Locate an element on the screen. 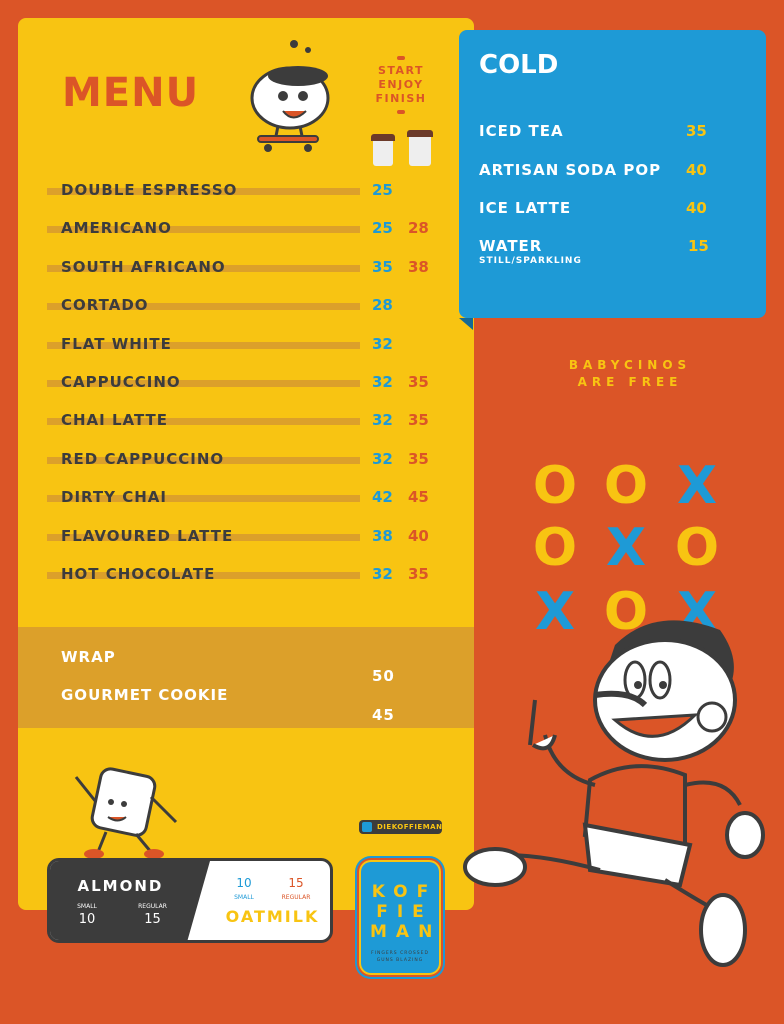  coffee-cup-mascot-illustration is located at coordinates (290, 96).